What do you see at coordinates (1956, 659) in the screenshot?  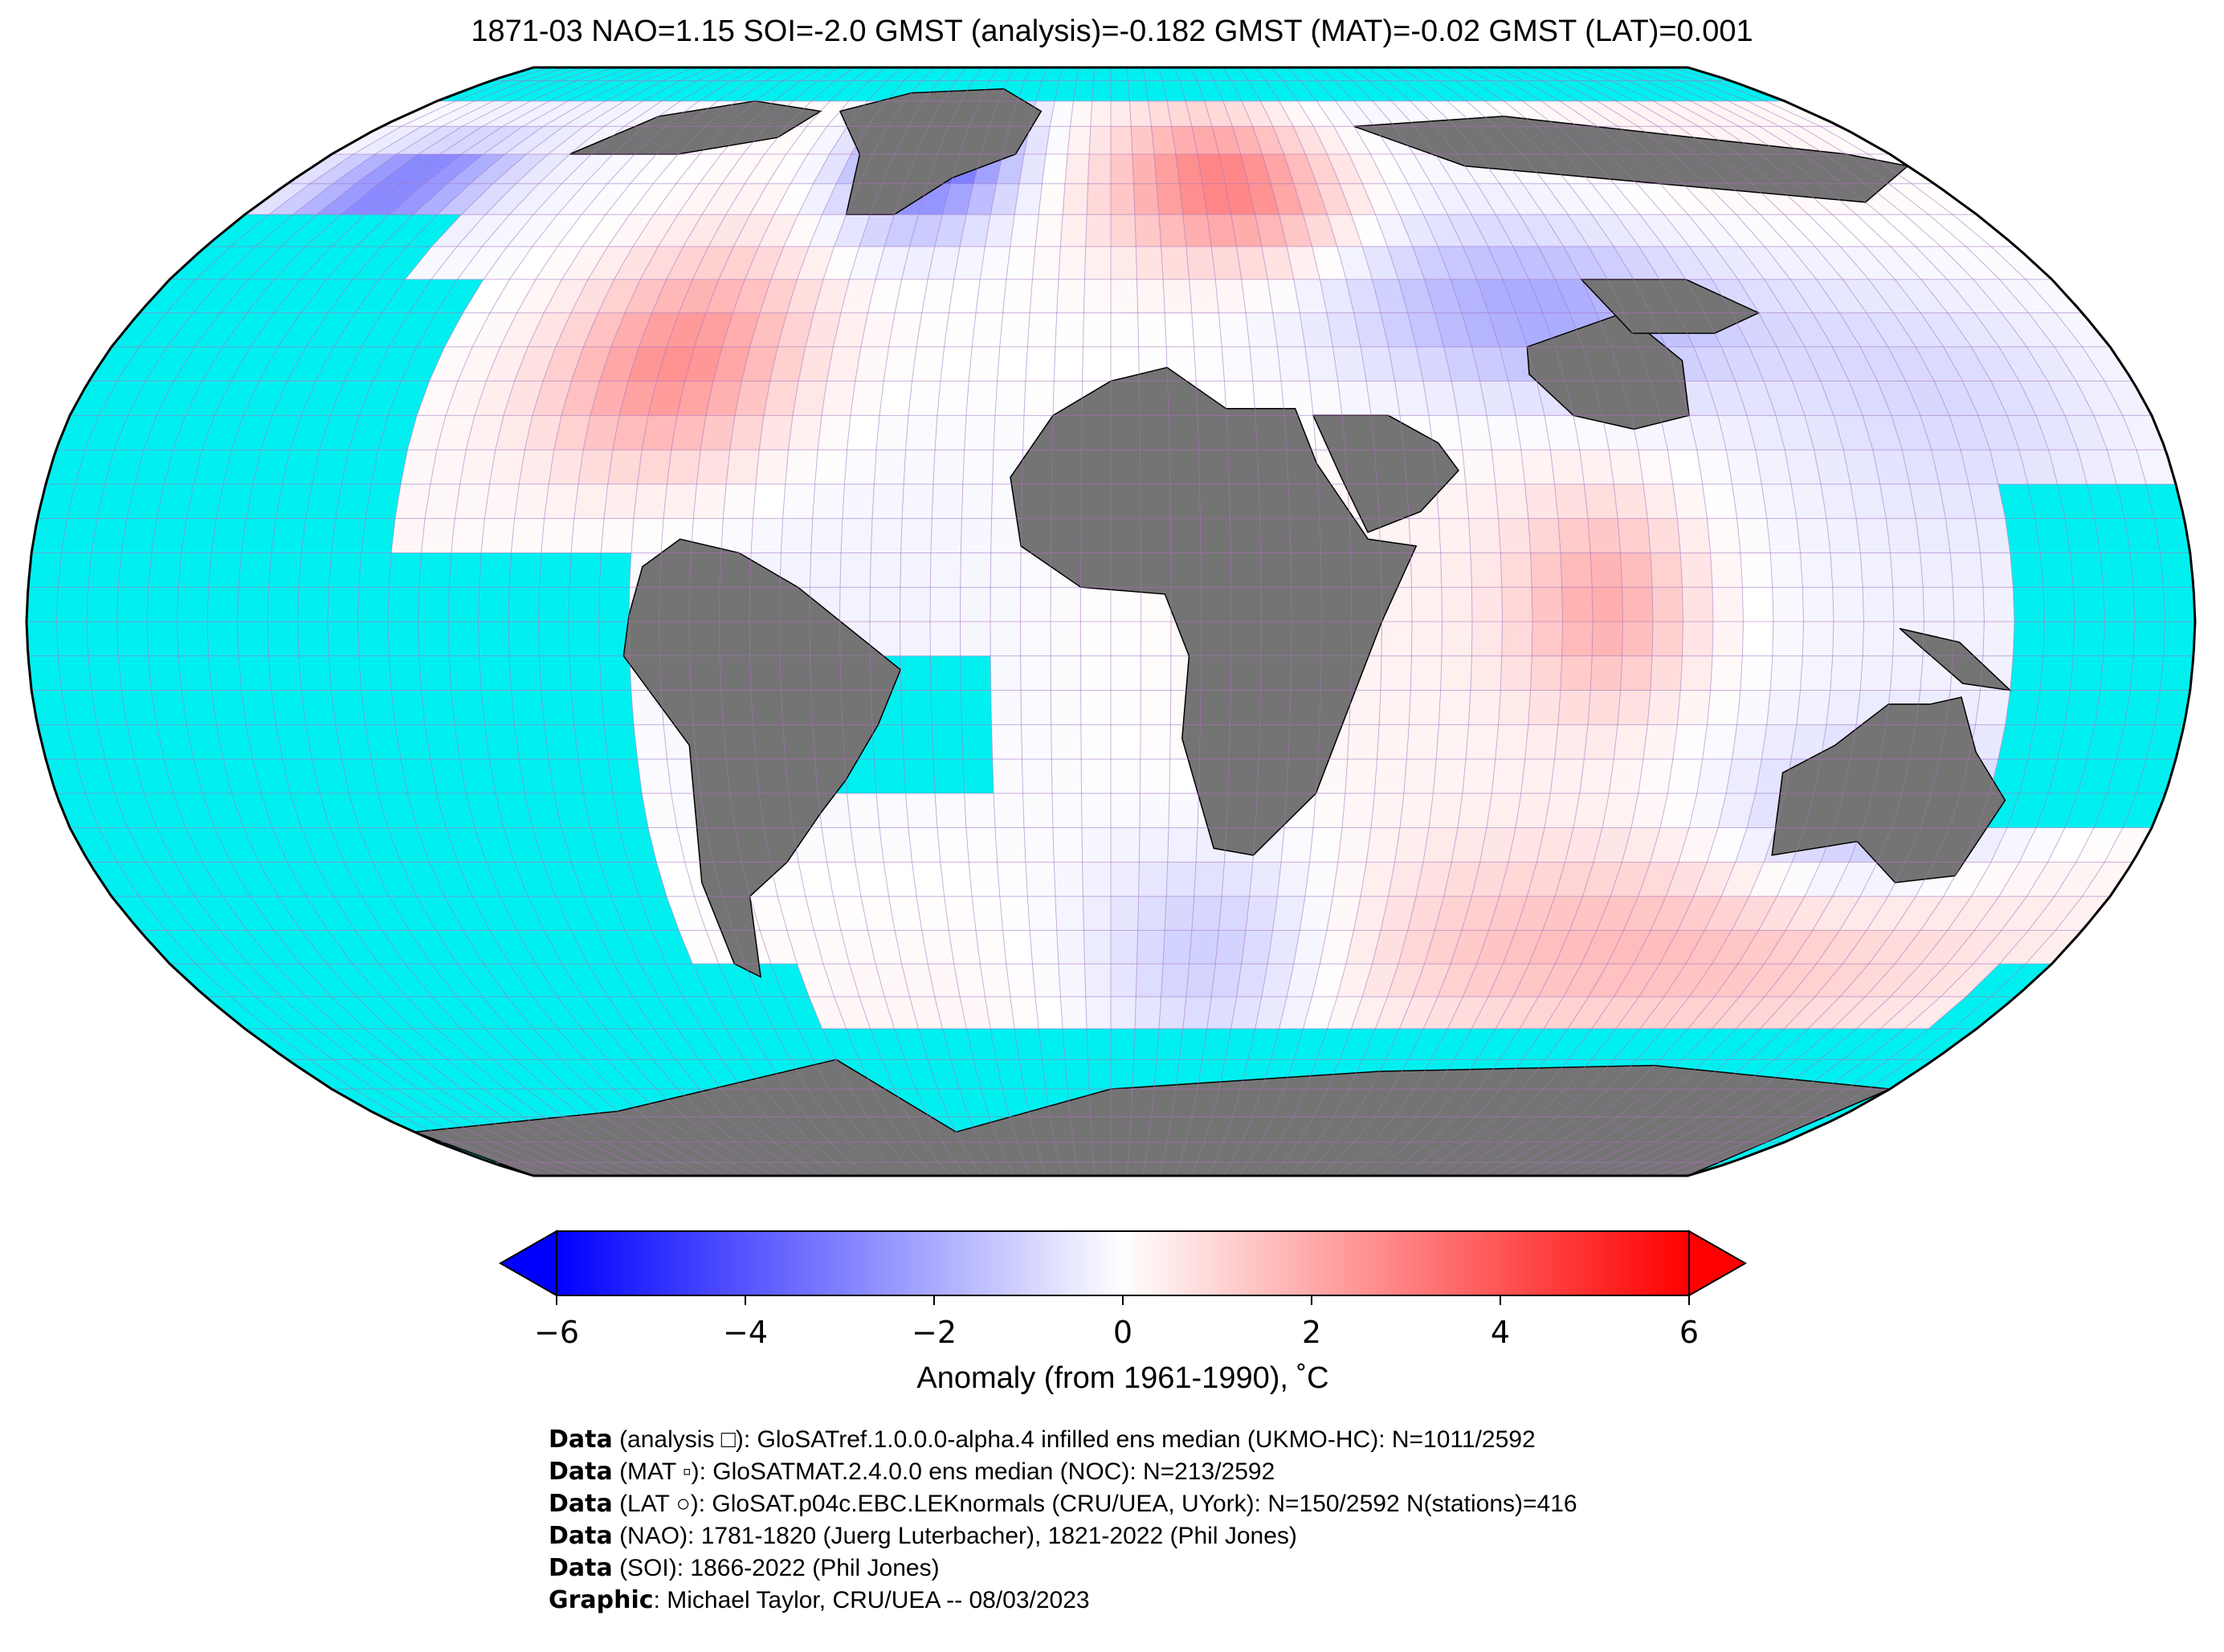 I see `new-guinea-land` at bounding box center [1956, 659].